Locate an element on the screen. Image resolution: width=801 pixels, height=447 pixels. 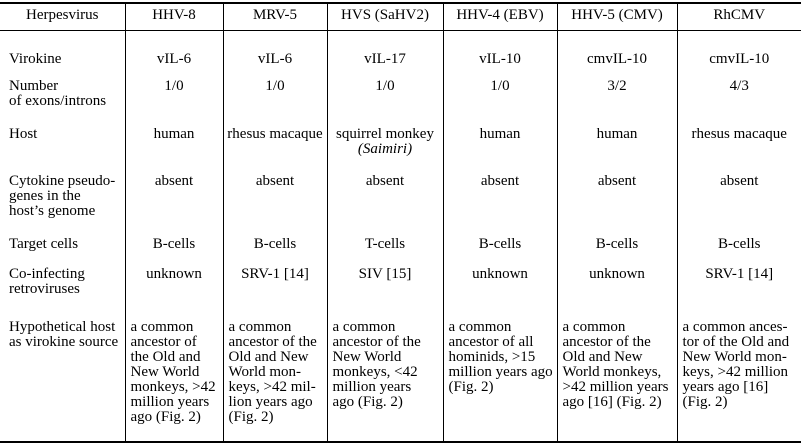
cell-exons-rhcmv: 4/3 is located at coordinates (738, 98).